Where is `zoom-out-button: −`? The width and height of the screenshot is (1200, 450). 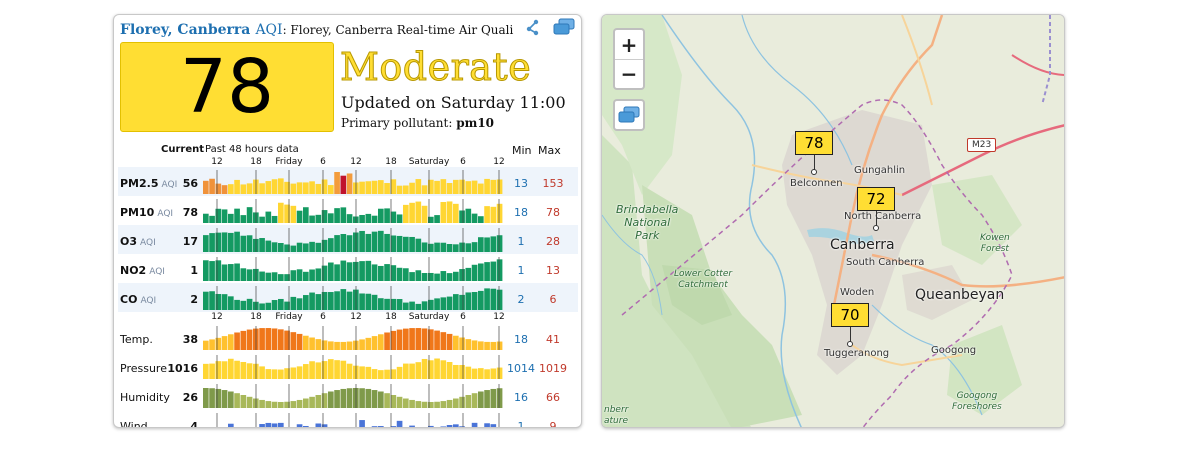
zoom-out-button: − is located at coordinates (629, 73).